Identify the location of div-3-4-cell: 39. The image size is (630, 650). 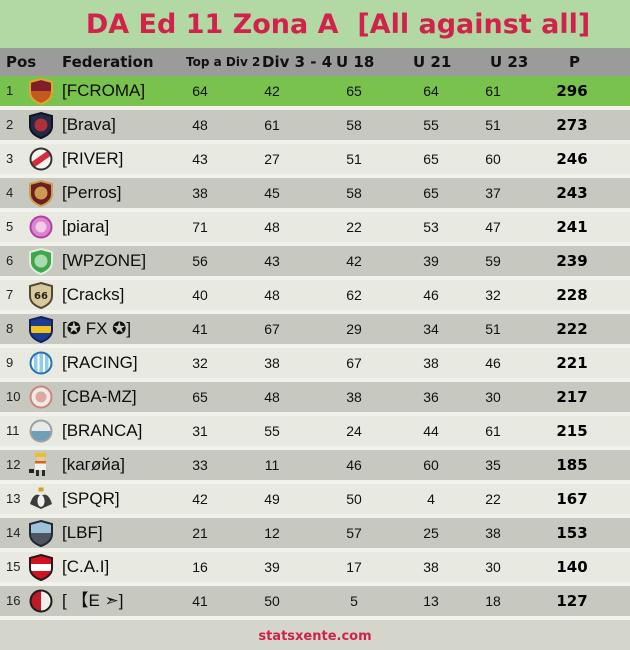
(272, 567).